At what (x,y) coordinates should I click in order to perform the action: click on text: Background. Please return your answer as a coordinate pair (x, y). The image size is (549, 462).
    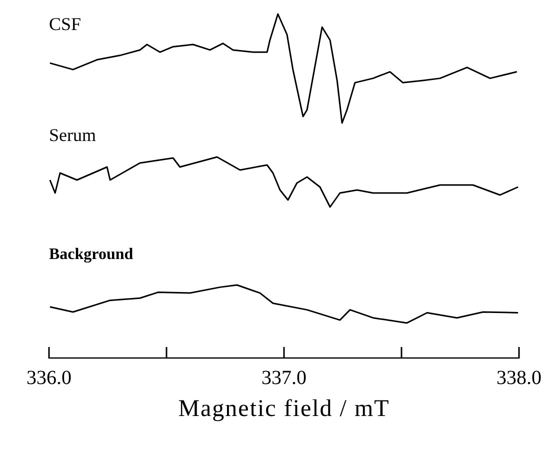
    Looking at the image, I should click on (91, 254).